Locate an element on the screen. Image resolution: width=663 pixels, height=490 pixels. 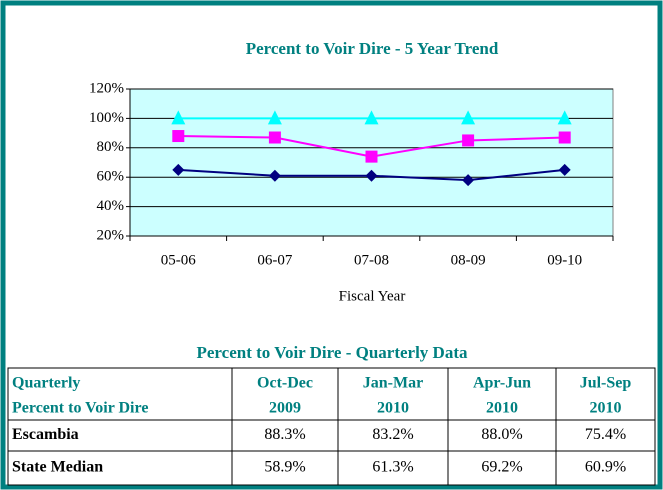
cell: 88.0% is located at coordinates (501, 434).